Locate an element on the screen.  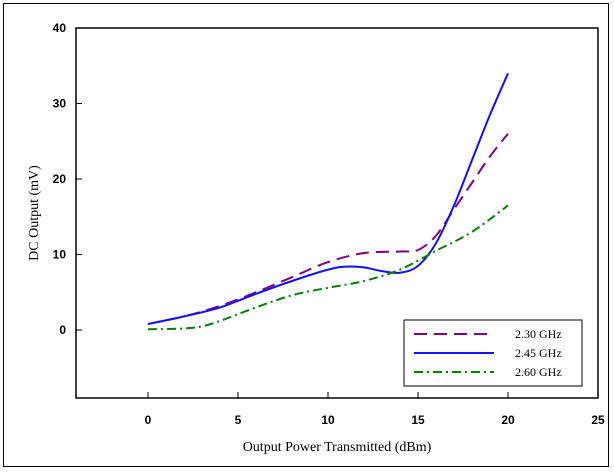
y-tick-label: 30 is located at coordinates (60, 104).